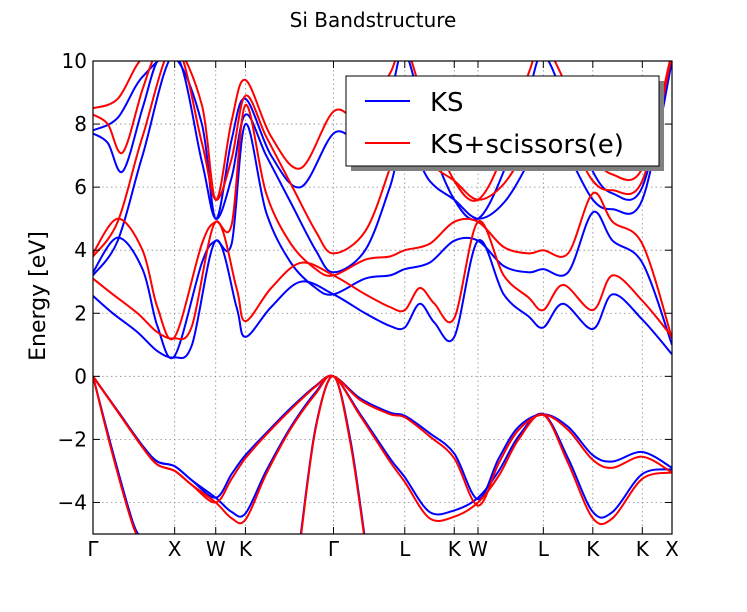 Image resolution: width=747 pixels, height=612 pixels. I want to click on legend-box, so click(502, 121).